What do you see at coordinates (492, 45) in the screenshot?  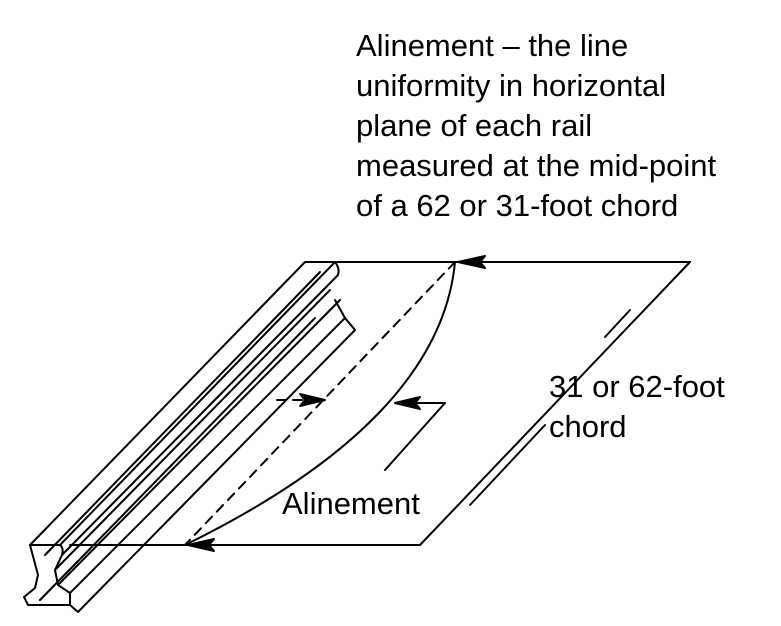 I see `definition-line-1: Alinement – the line` at bounding box center [492, 45].